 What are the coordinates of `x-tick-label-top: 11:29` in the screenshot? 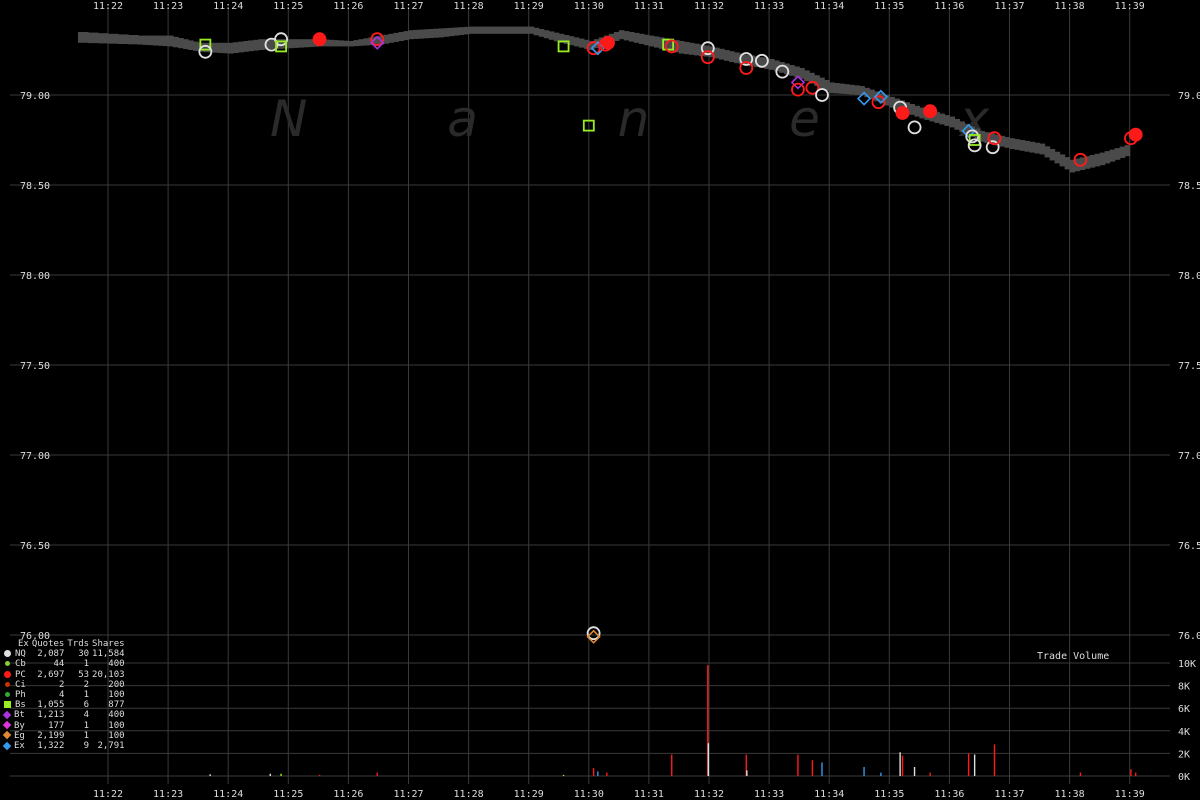 It's located at (529, 6).